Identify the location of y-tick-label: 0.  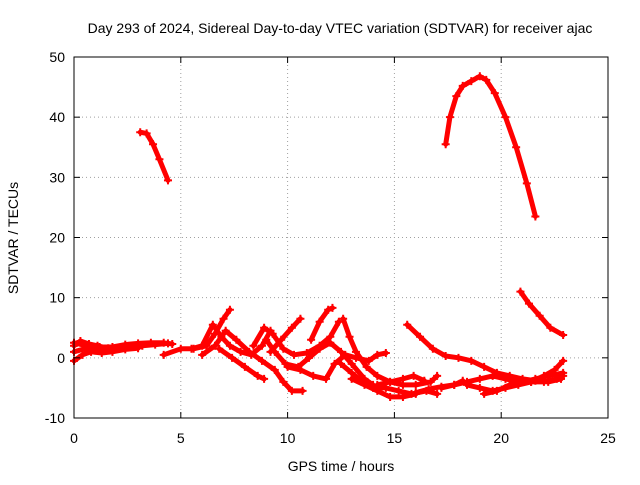
(61, 358).